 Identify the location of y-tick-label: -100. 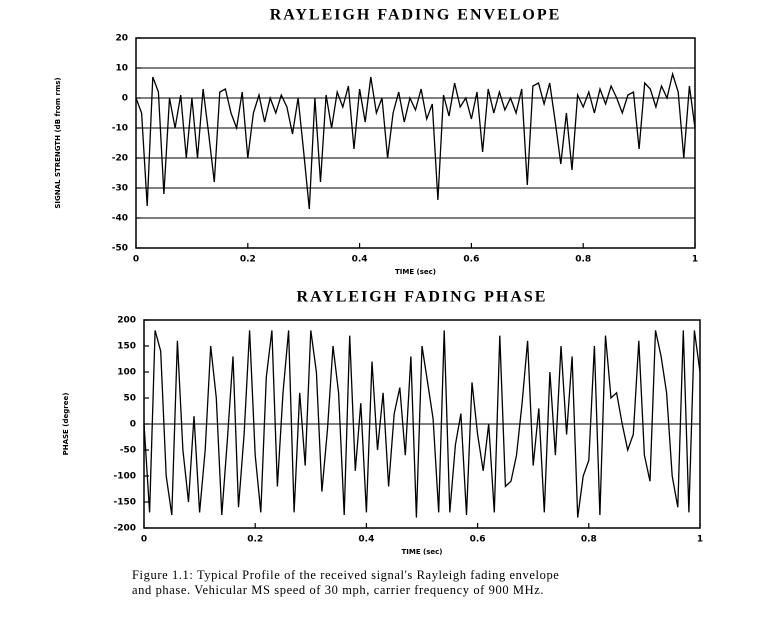
(124, 477).